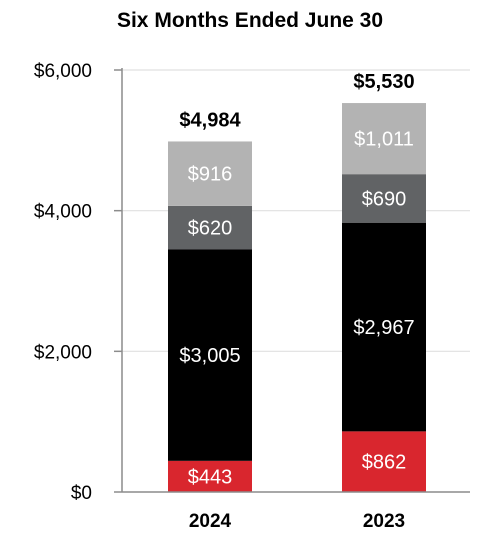 The width and height of the screenshot is (500, 540). Describe the element at coordinates (78, 282) in the screenshot. I see `y-axis: $0 $2,000 $4,000 $6,000` at that location.